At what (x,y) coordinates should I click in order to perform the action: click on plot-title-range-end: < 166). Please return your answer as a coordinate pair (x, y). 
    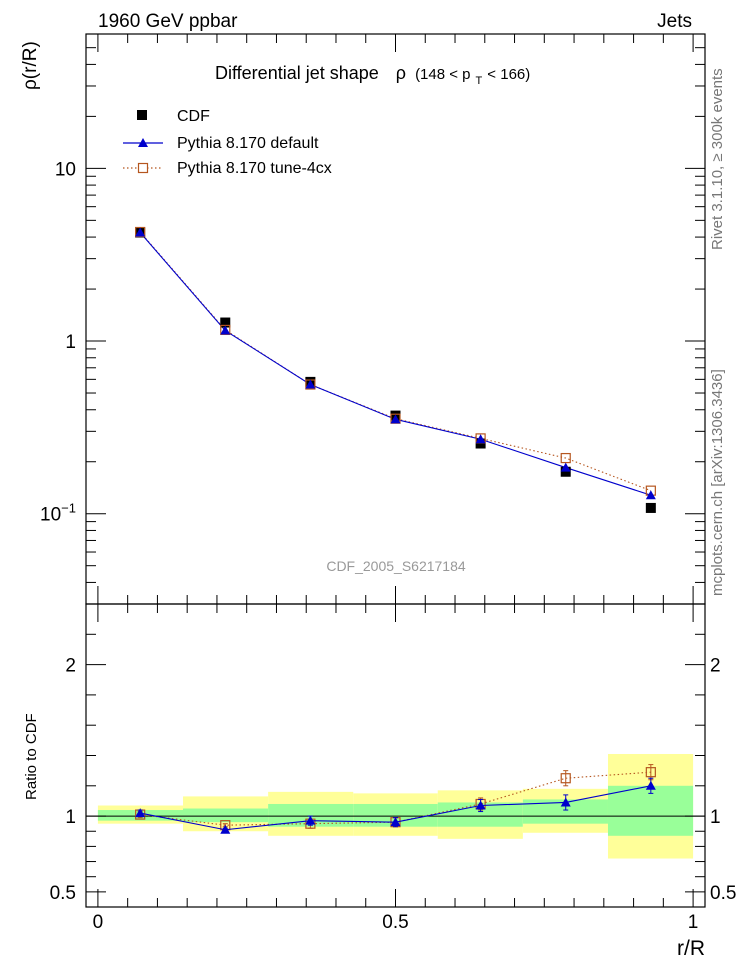
    Looking at the image, I should click on (508, 74).